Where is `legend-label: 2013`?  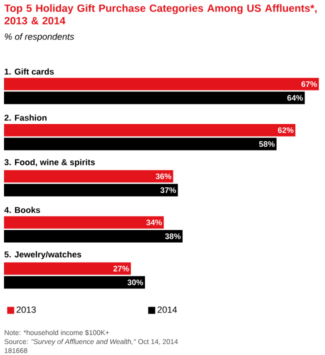
legend-label: 2013 is located at coordinates (26, 309).